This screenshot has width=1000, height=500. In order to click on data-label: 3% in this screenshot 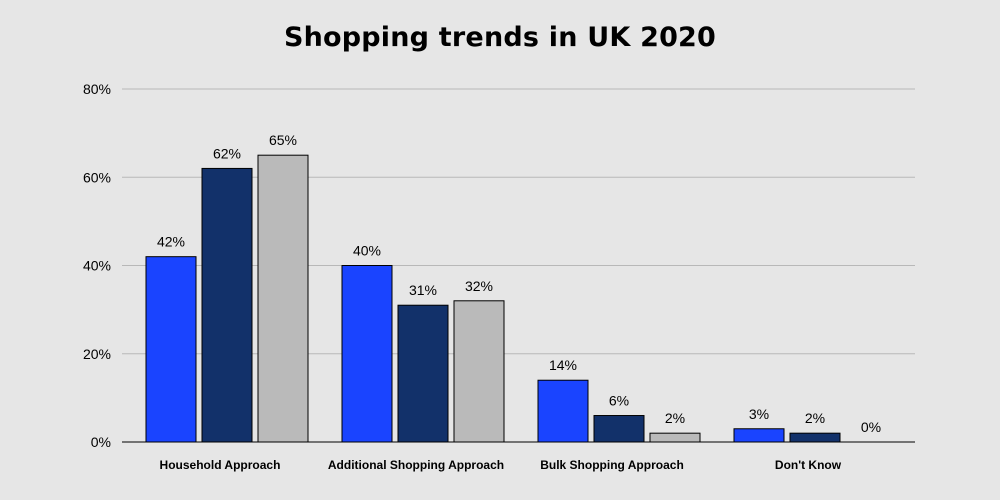, I will do `click(759, 414)`.